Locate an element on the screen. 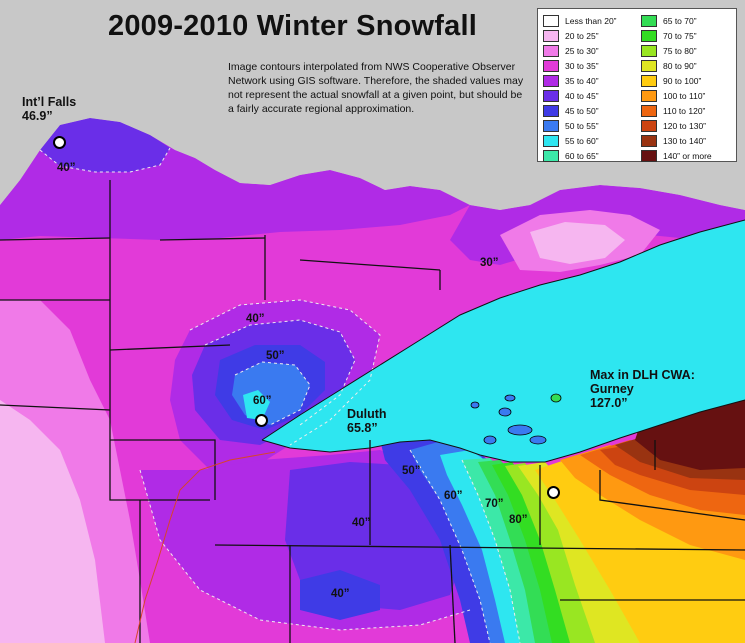 Image resolution: width=745 pixels, height=643 pixels. contour-label-60-duluth: 60” is located at coordinates (262, 401).